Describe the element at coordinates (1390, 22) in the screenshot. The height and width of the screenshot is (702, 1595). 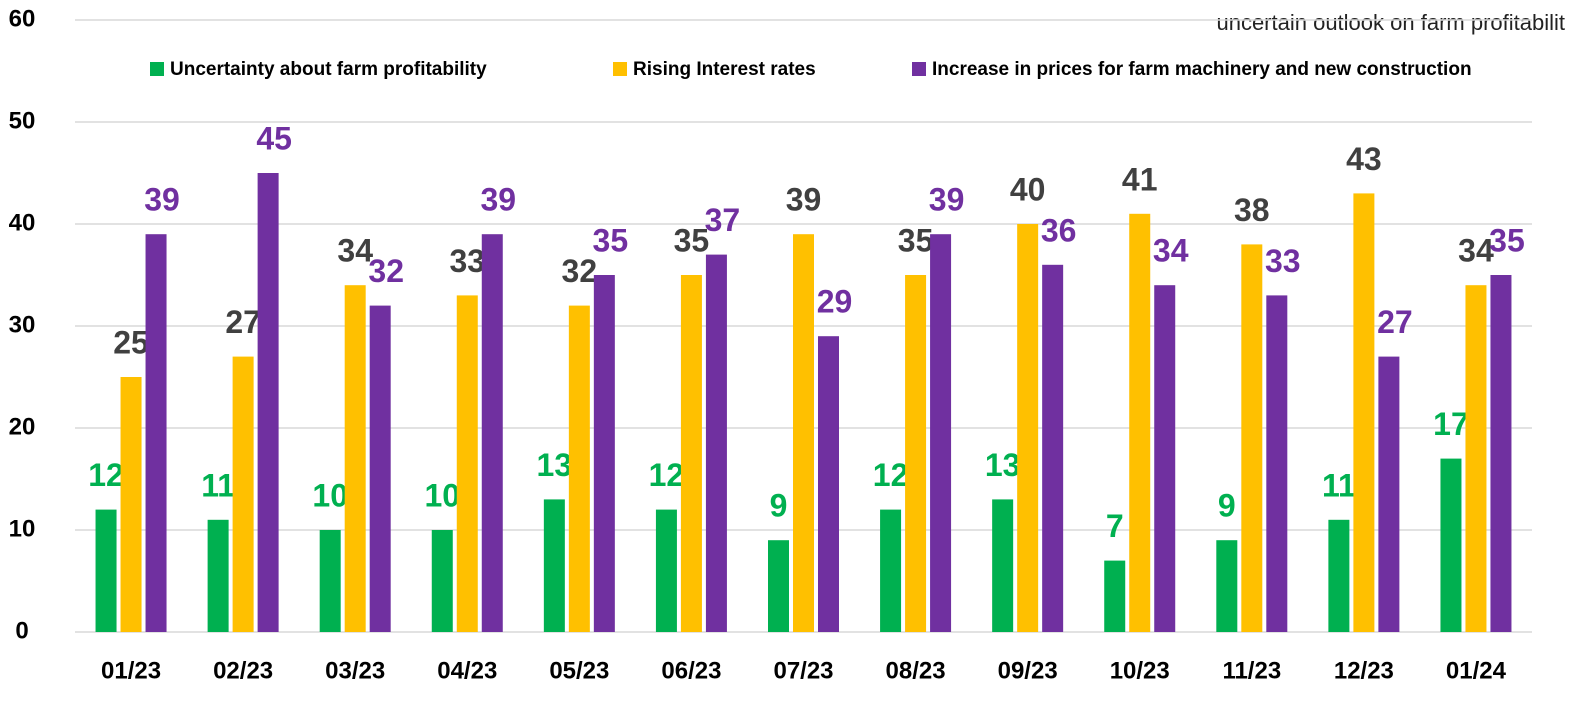
I see `annotation: uncertain outlook on farm profitabilit` at that location.